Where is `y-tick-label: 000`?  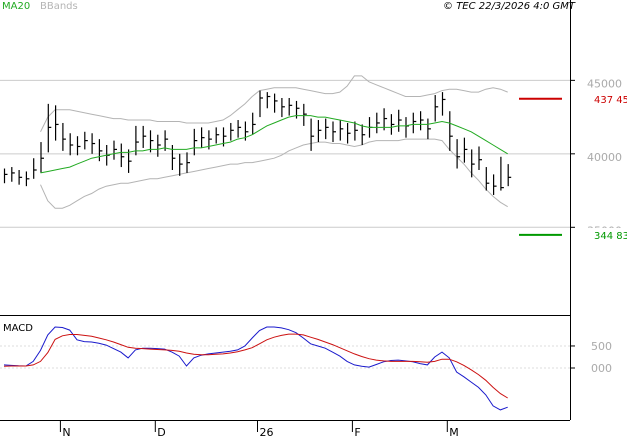 y-tick-label: 000 is located at coordinates (601, 368).